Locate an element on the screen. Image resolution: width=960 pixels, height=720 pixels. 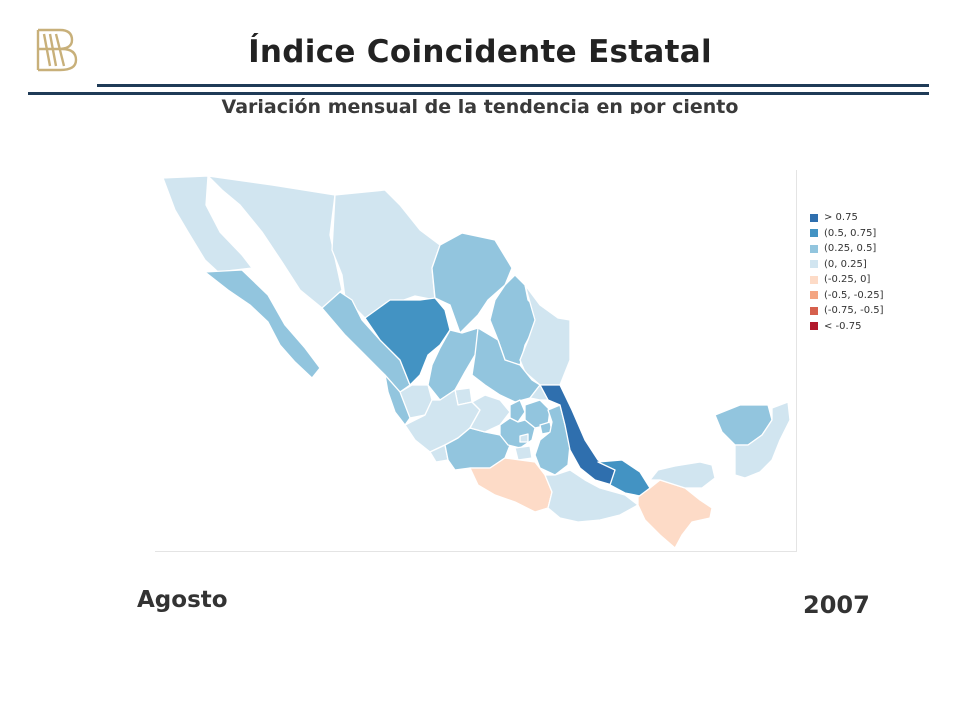
month-label: Agosto is located at coordinates (182, 600).